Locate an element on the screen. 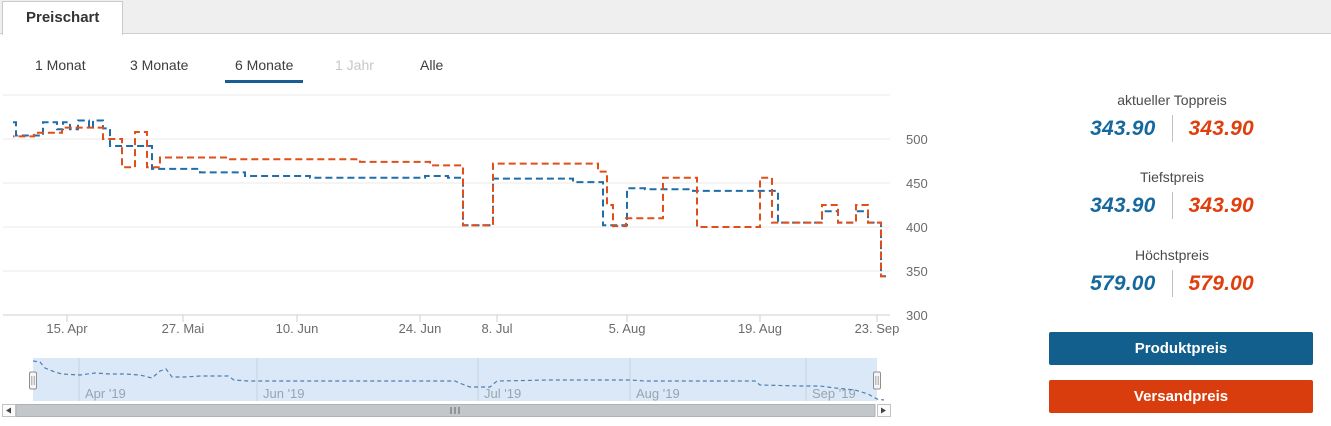 Image resolution: width=1331 pixels, height=426 pixels. y-axis-label: 400 is located at coordinates (917, 227).